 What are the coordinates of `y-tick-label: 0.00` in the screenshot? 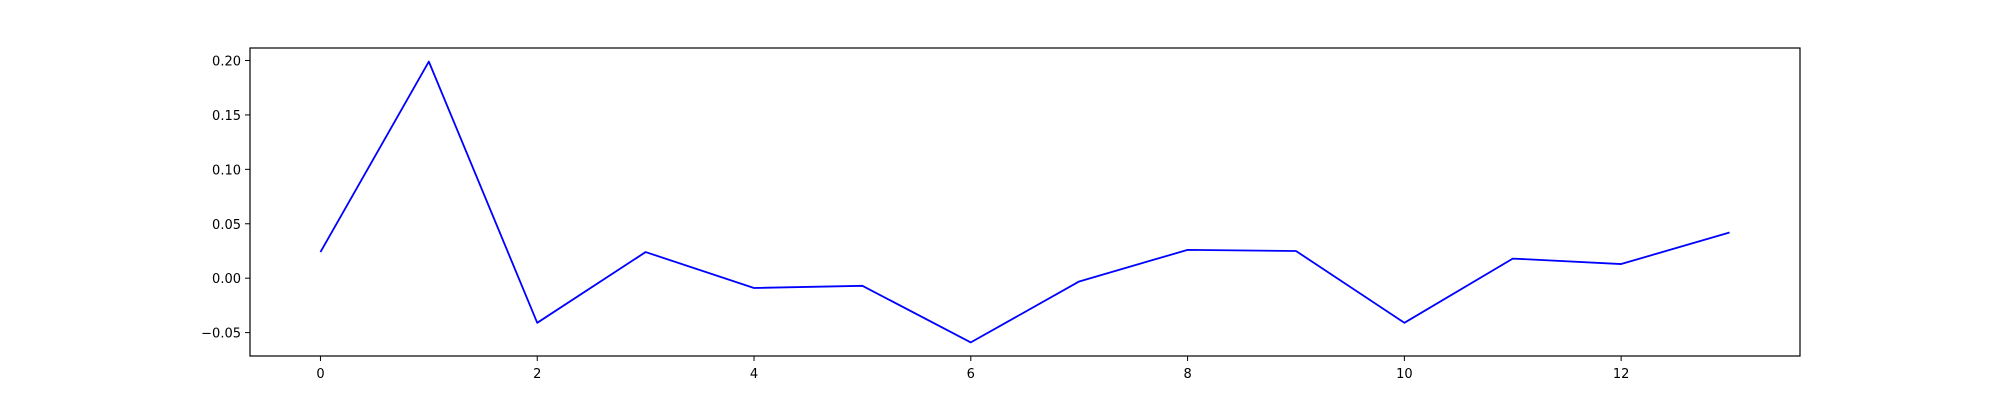 It's located at (226, 279).